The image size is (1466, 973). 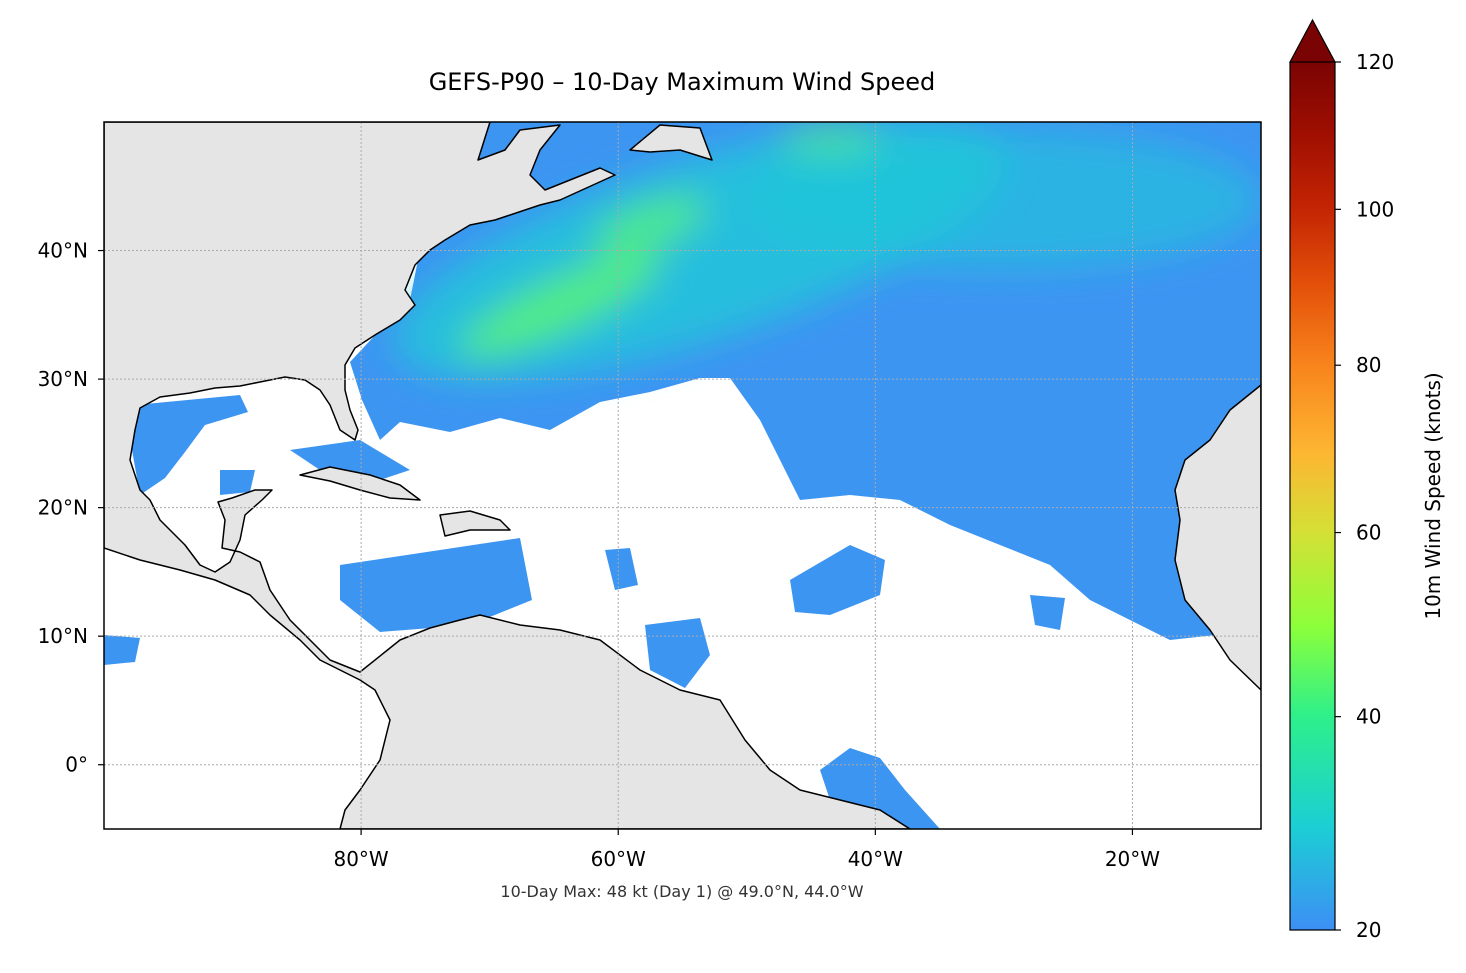 What do you see at coordinates (475, 523) in the screenshot?
I see `hispaniola` at bounding box center [475, 523].